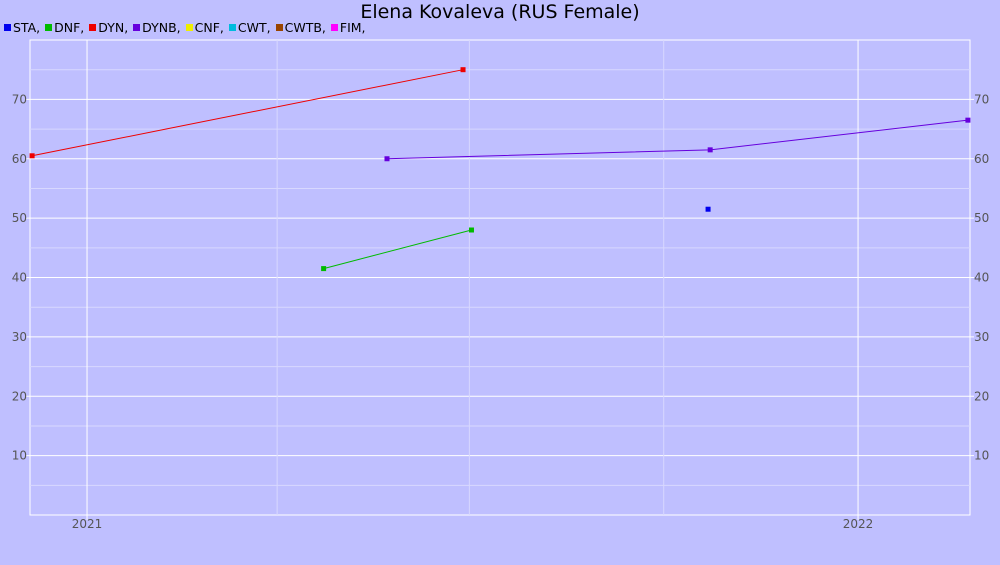 This screenshot has width=1000, height=565. What do you see at coordinates (19, 99) in the screenshot?
I see `y-tick-label-left: 70` at bounding box center [19, 99].